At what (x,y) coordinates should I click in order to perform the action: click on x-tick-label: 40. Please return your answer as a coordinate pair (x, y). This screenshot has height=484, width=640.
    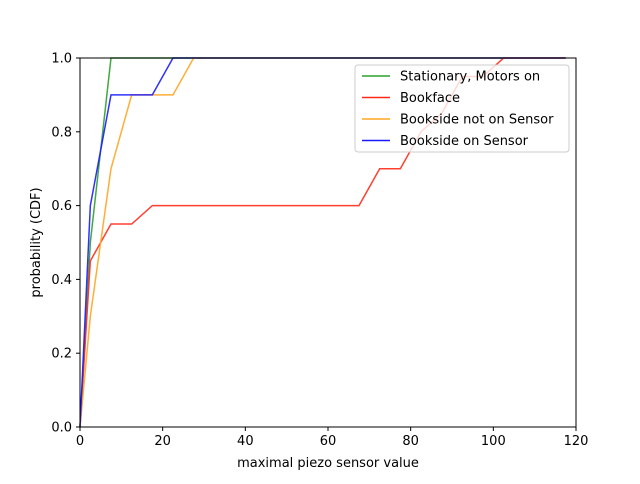
    Looking at the image, I should click on (245, 441).